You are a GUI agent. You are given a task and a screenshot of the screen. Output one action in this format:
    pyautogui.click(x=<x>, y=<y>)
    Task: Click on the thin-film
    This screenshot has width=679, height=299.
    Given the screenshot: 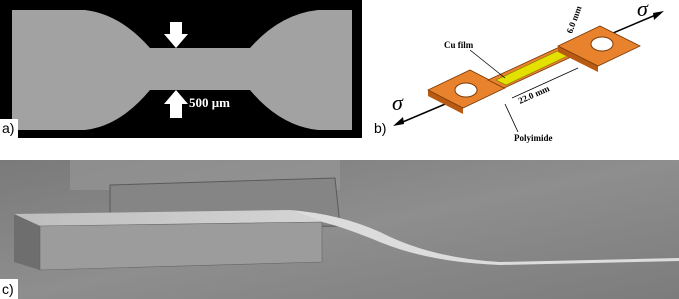 What is the action you would take?
    pyautogui.click(x=484, y=237)
    